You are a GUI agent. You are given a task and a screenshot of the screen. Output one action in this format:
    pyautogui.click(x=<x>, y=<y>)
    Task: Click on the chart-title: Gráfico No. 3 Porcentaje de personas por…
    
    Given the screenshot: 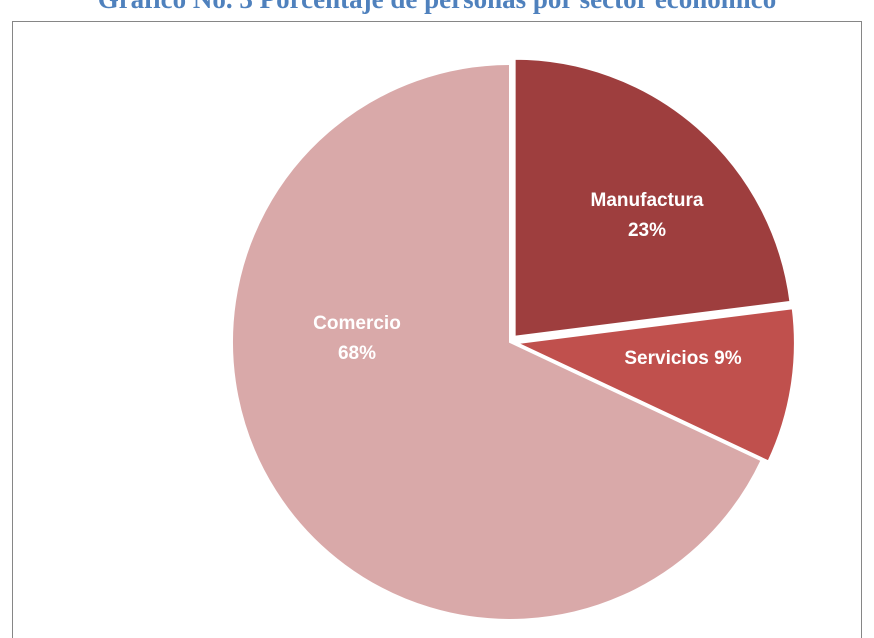 What is the action you would take?
    pyautogui.click(x=437, y=7)
    